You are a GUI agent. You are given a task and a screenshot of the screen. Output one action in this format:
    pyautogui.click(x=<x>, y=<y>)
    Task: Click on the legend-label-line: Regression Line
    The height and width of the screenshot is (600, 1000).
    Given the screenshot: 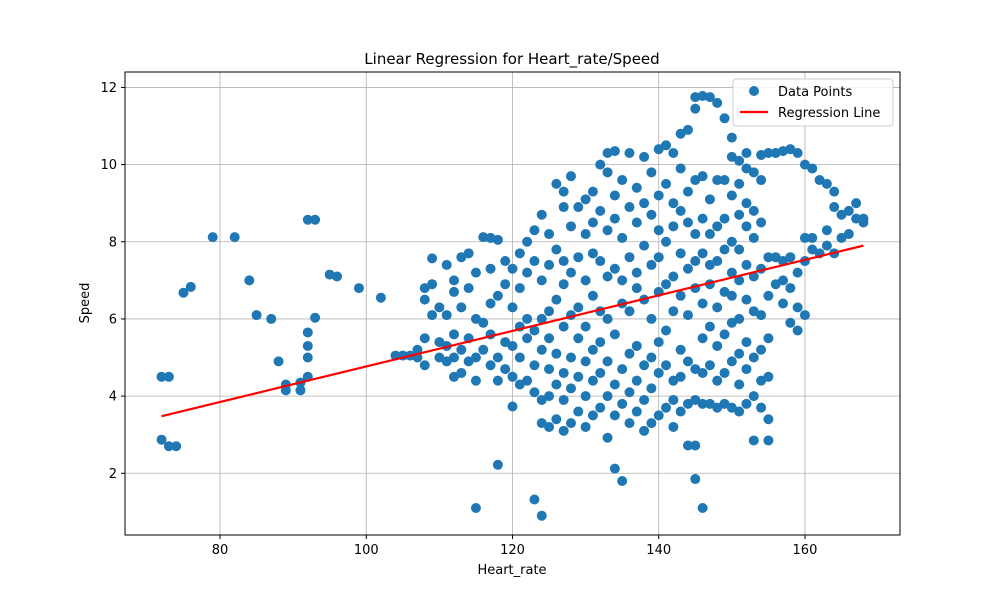 What is the action you would take?
    pyautogui.click(x=829, y=113)
    